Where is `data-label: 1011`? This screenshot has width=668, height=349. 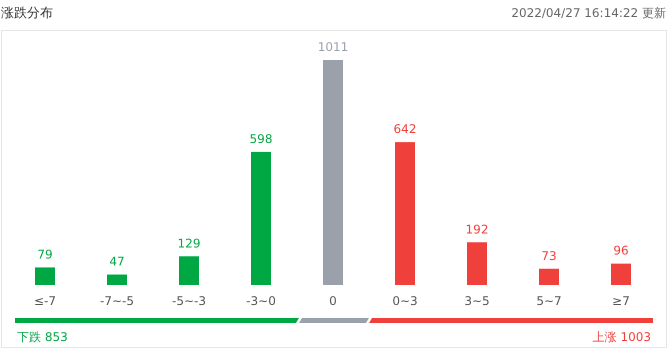
data-label: 1011 is located at coordinates (333, 47).